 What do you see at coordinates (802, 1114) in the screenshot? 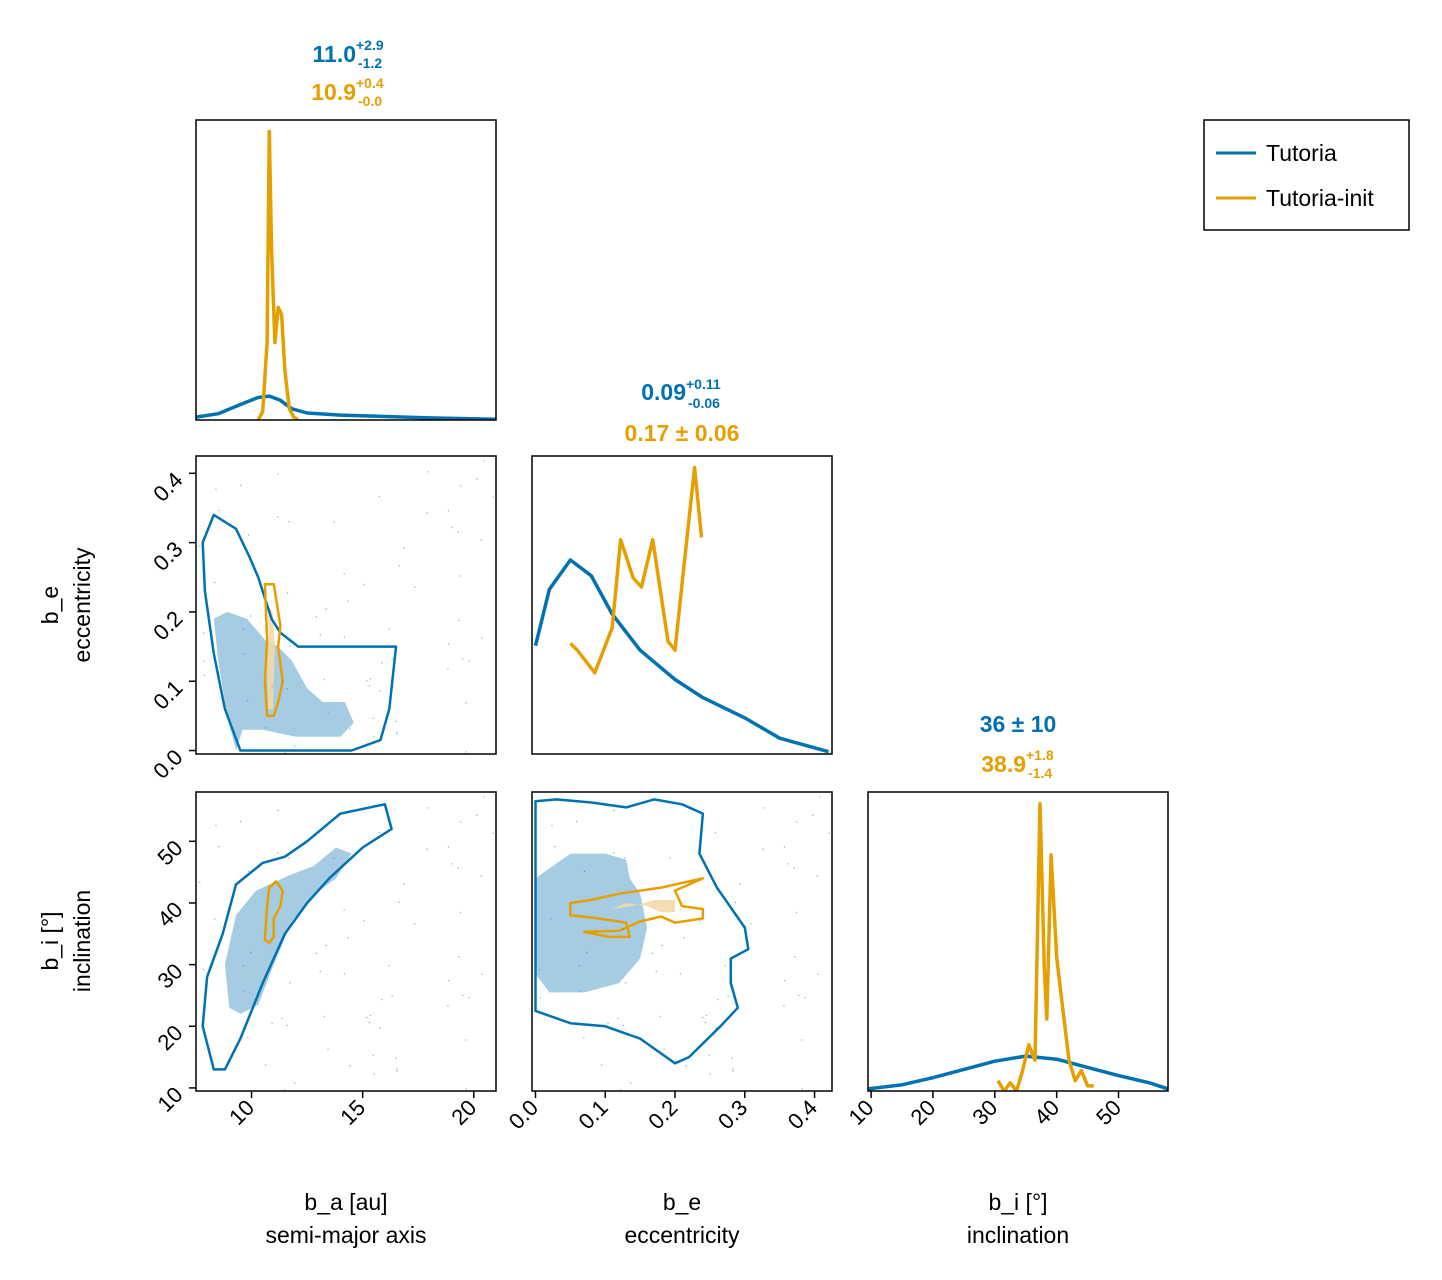
I see `x-tick-label-e-4: 0.4` at bounding box center [802, 1114].